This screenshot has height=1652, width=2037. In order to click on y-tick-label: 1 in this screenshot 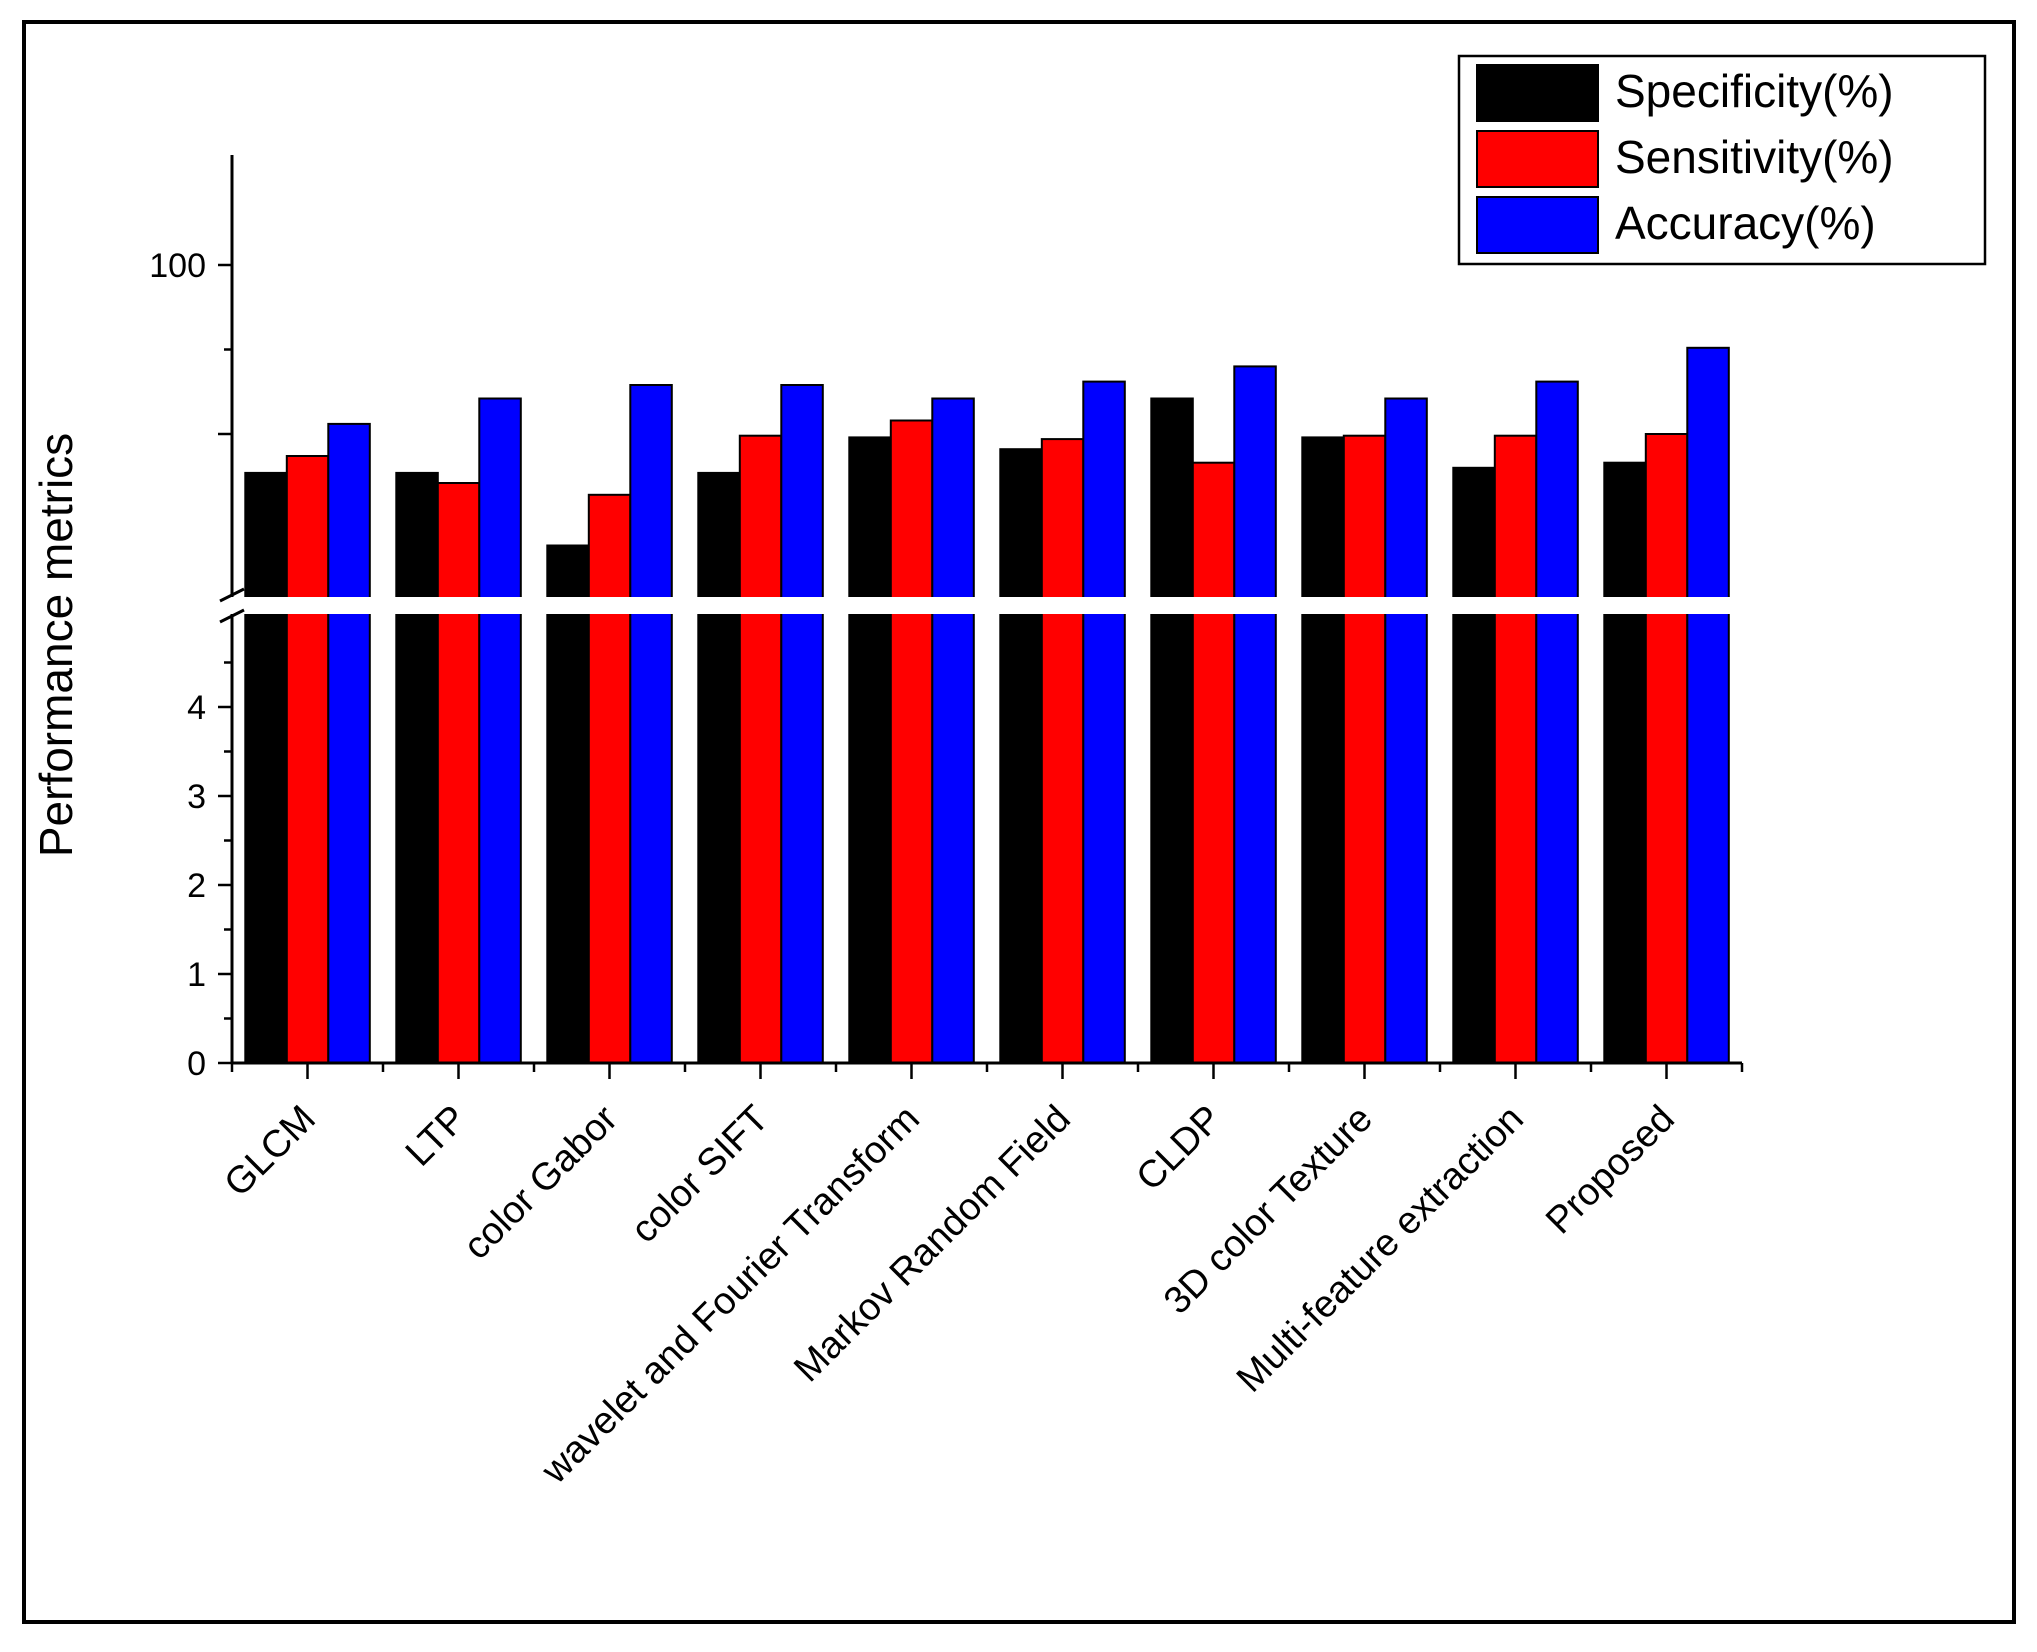, I will do `click(196, 975)`.